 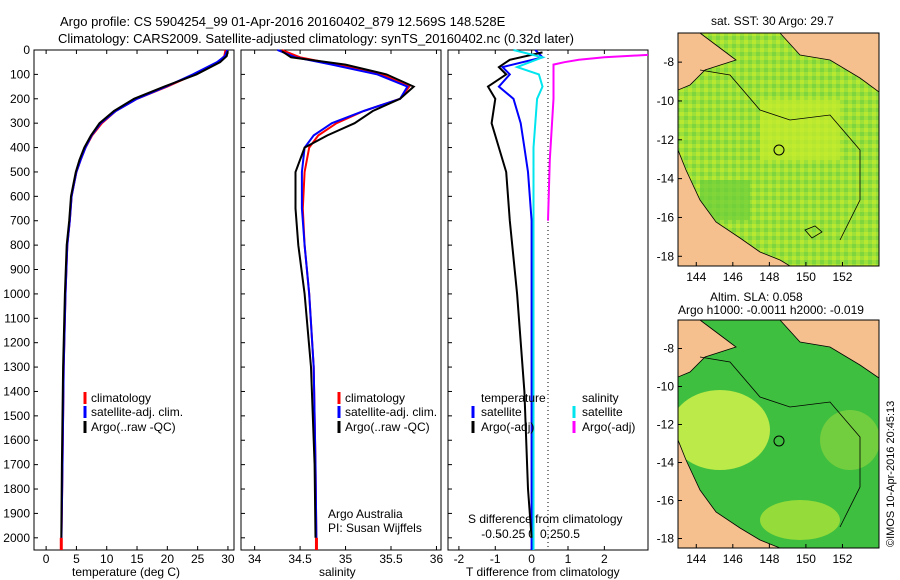 I want to click on bathymetry-contour, so click(x=780, y=155).